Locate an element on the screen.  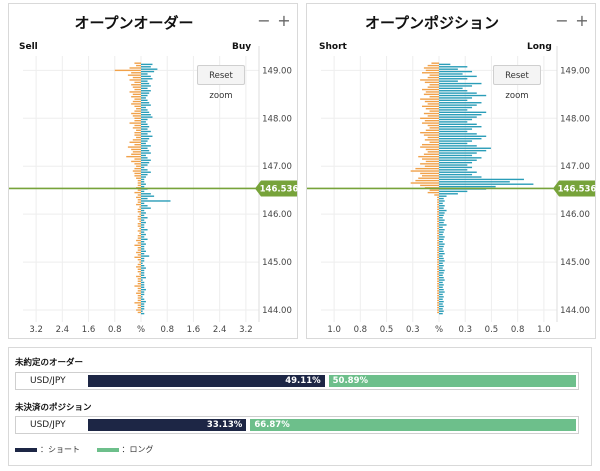
x-tick-label: 1.6 is located at coordinates (194, 330).